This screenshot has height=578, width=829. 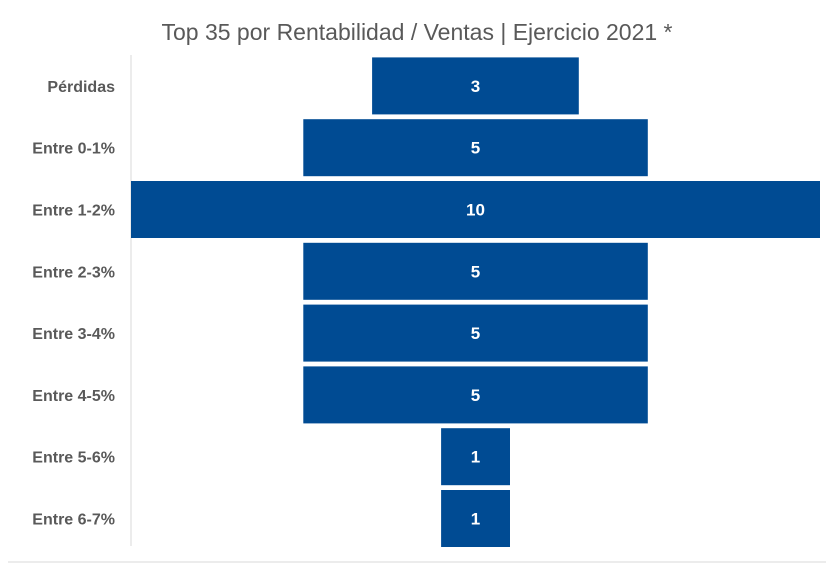 I want to click on data-label-2: 10, so click(x=475, y=210).